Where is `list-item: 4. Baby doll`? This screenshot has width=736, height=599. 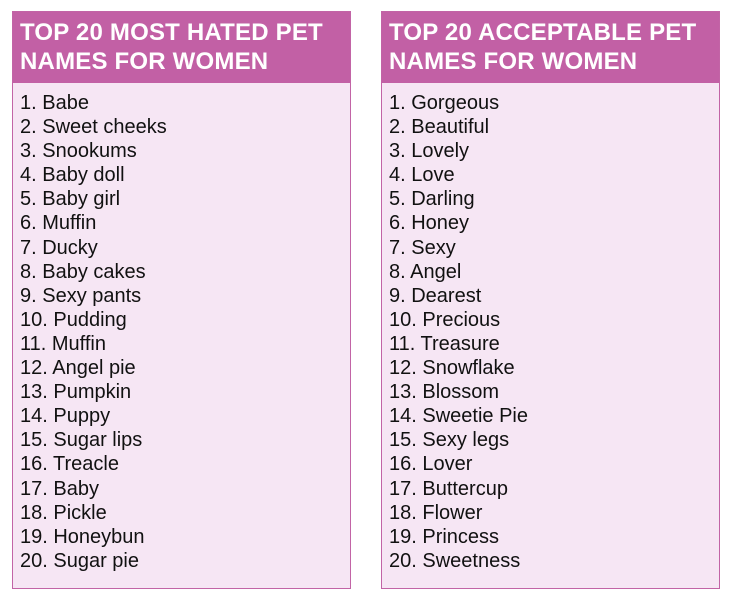
list-item: 4. Baby doll is located at coordinates (72, 175).